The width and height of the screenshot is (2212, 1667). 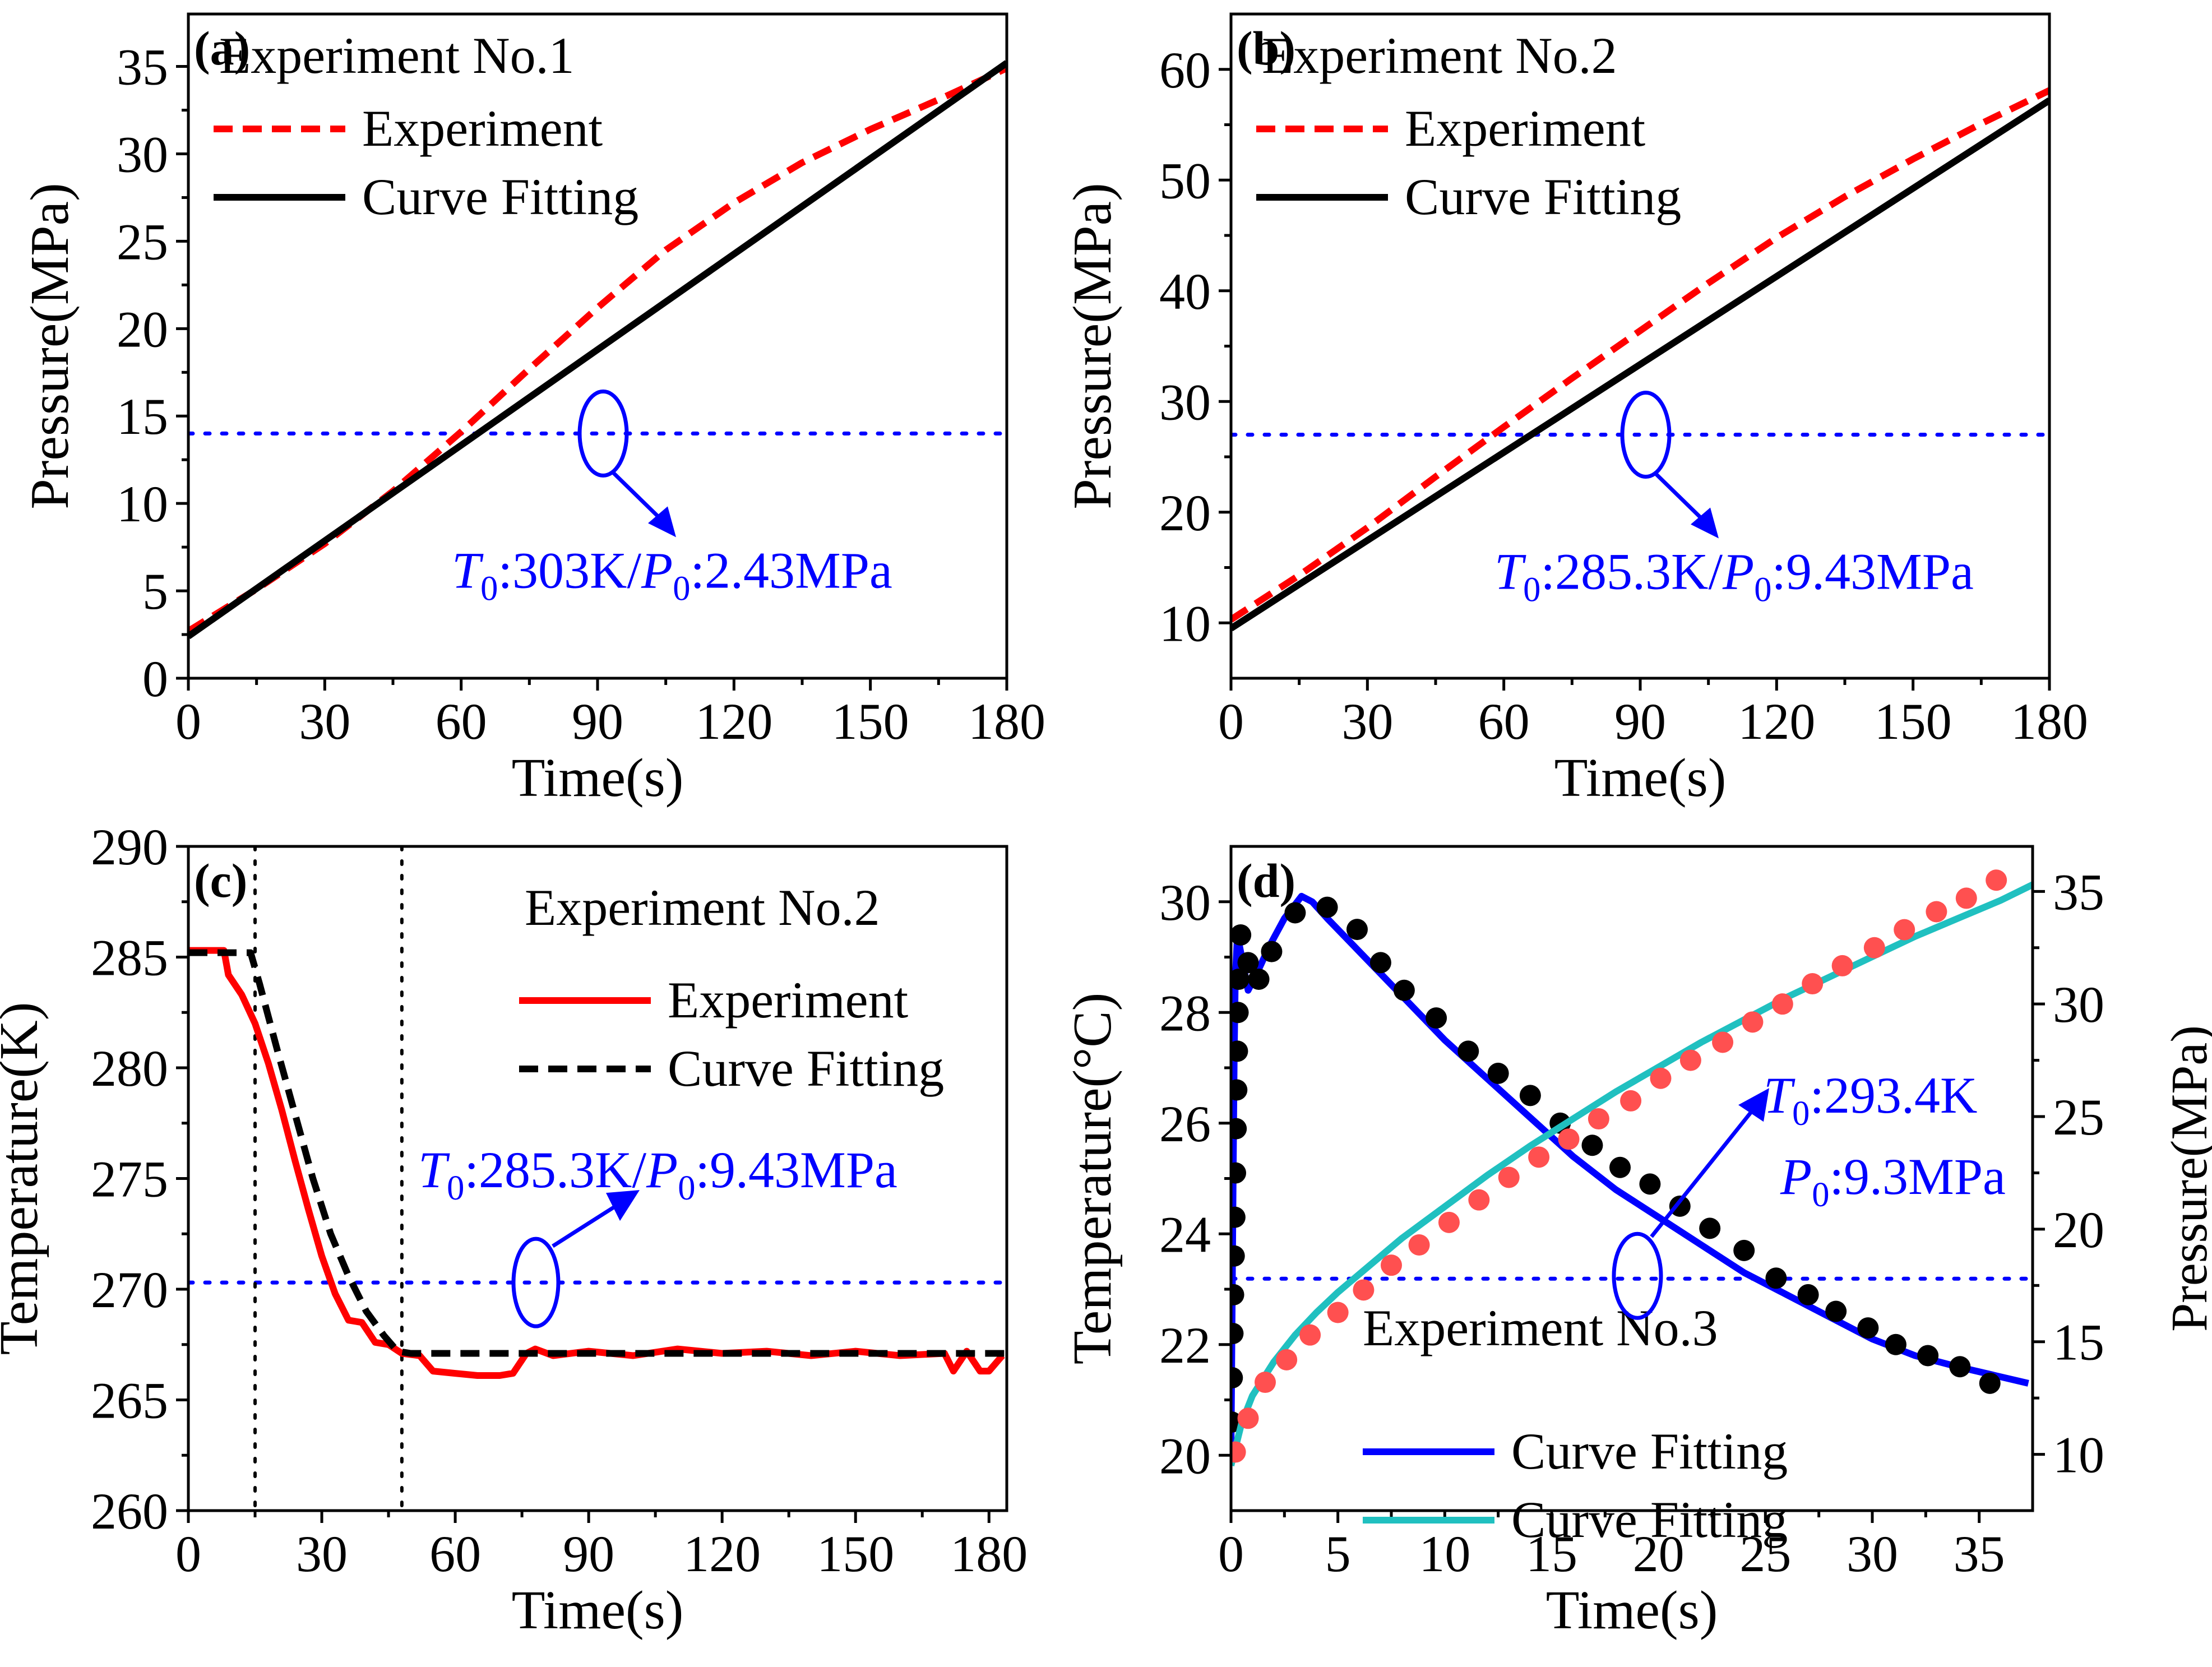 I want to click on y-axis-label: Temperature(K), so click(x=24, y=1178).